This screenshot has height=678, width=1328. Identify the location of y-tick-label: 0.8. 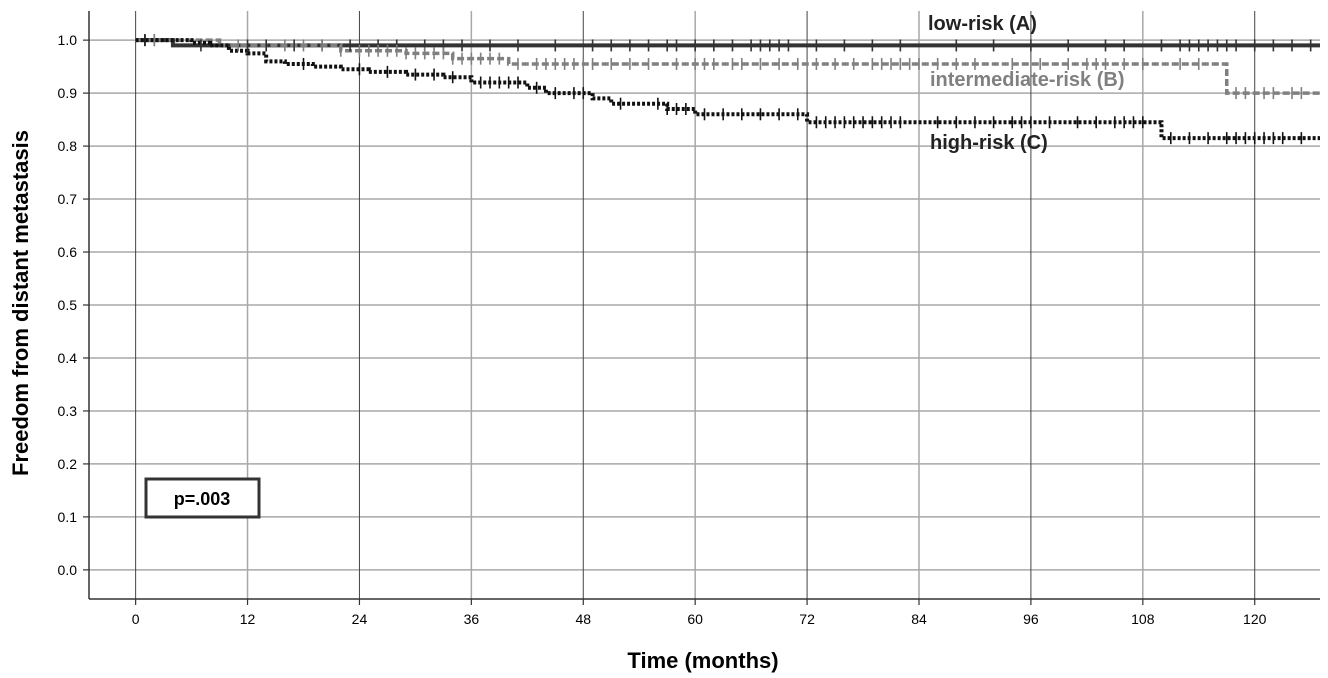
(68, 146).